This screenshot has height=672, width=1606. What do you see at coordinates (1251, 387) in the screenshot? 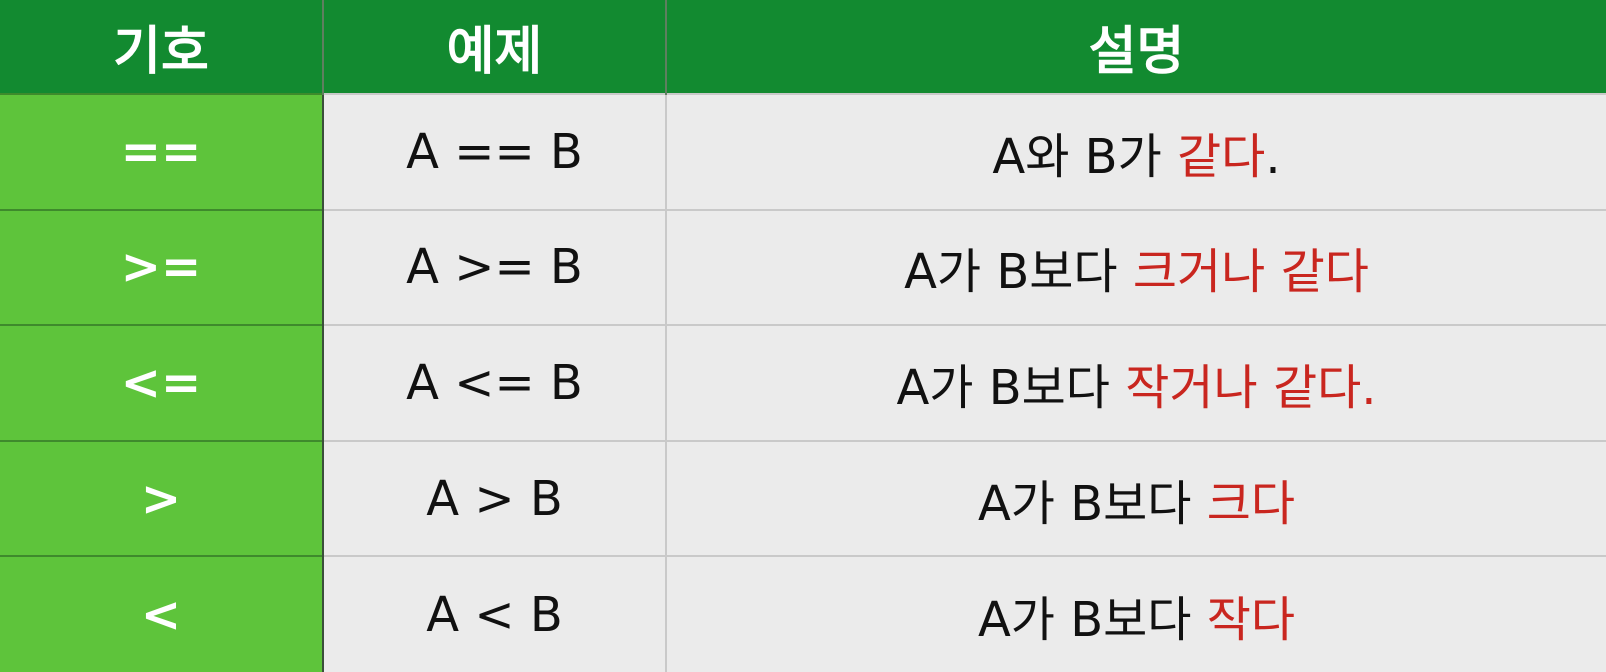
I see `description-highlight: 작거나 같다.` at bounding box center [1251, 387].